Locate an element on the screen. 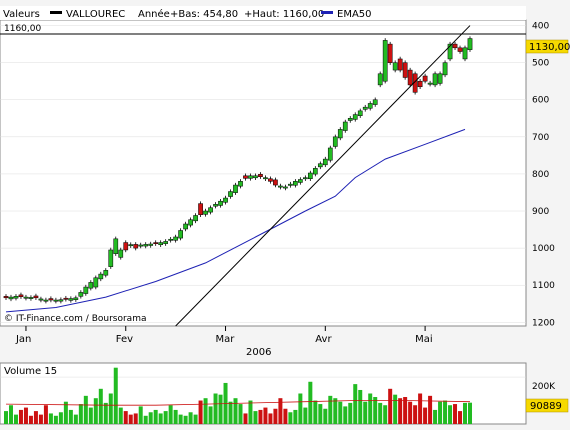 The image size is (570, 430). series-swatch is located at coordinates (56, 12).